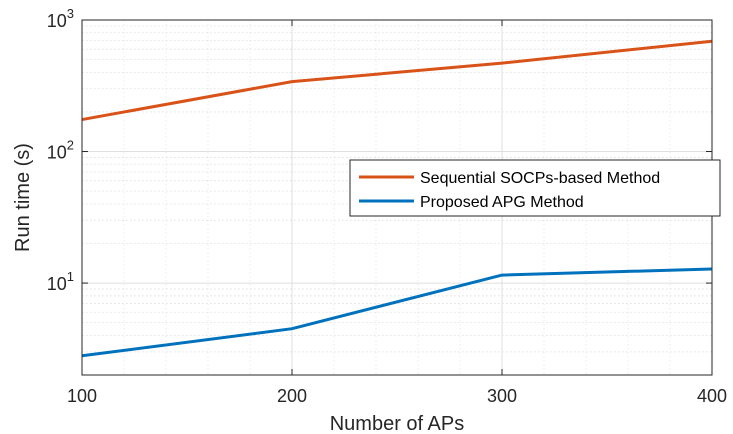  Describe the element at coordinates (540, 178) in the screenshot. I see `legend-label: Sequential SOCPs-based Method` at that location.